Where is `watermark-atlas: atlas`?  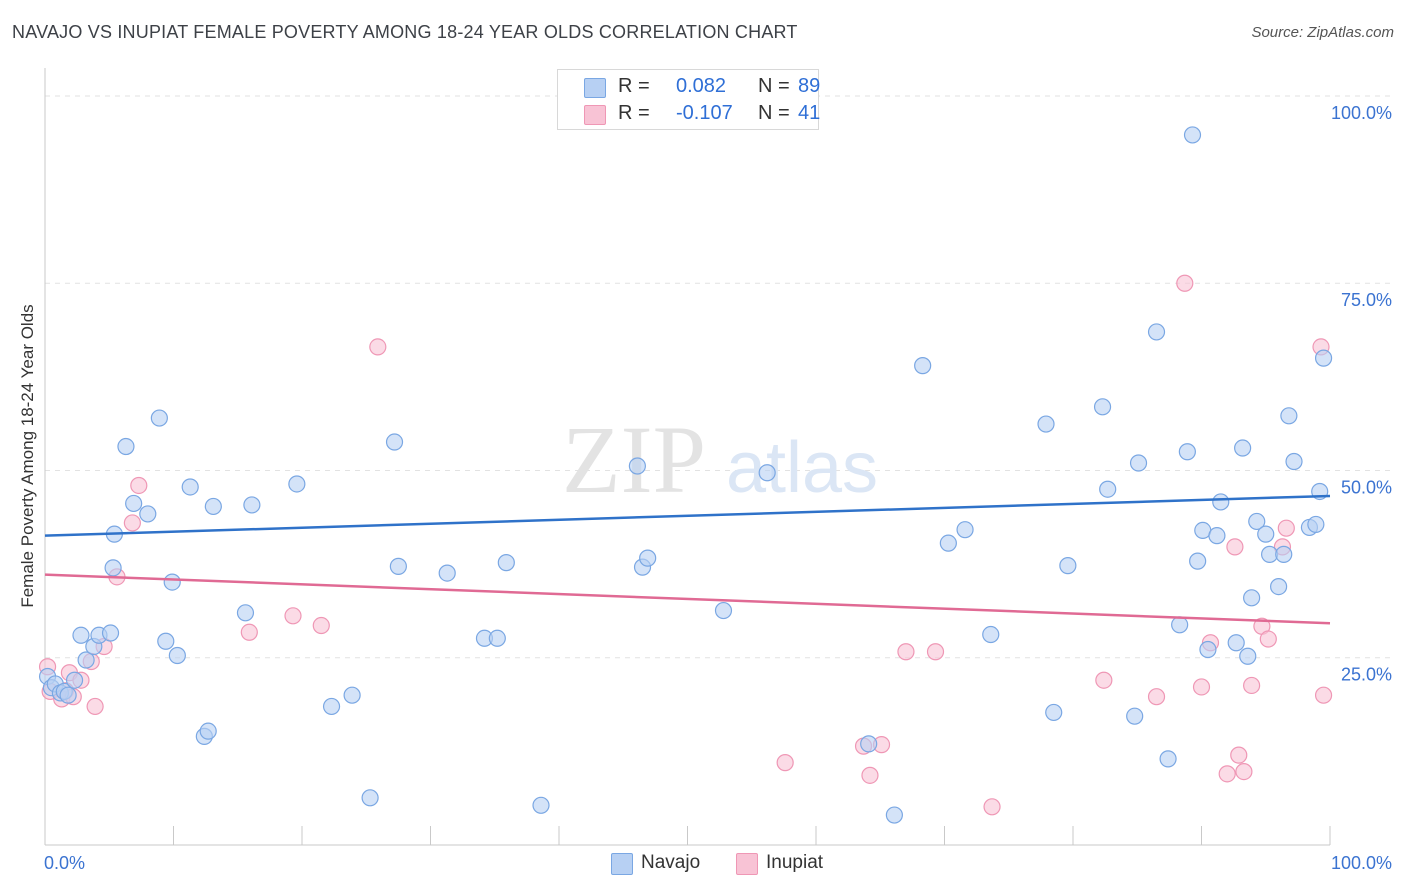
watermark-atlas: atlas is located at coordinates (802, 468).